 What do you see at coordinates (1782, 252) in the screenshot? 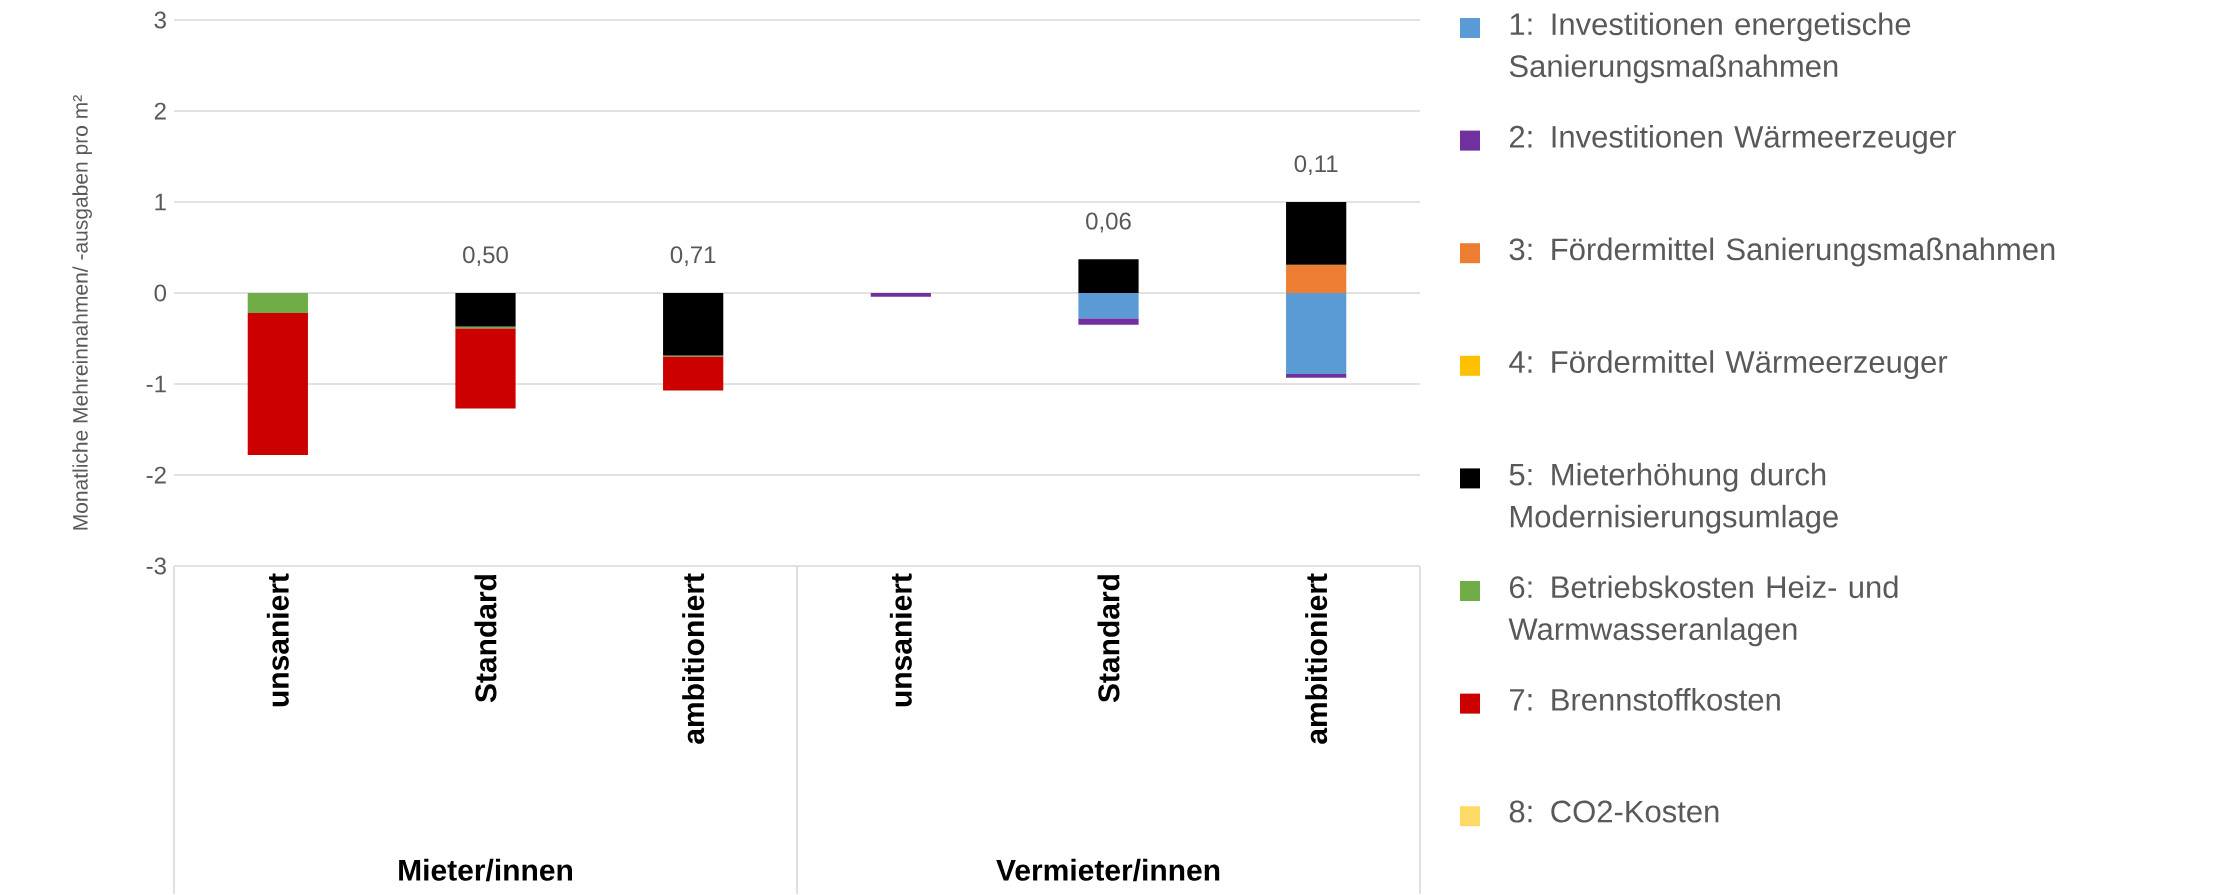
I see `legend-label: 3: Fördermittel Sanierungsmaßnahmen` at bounding box center [1782, 252].